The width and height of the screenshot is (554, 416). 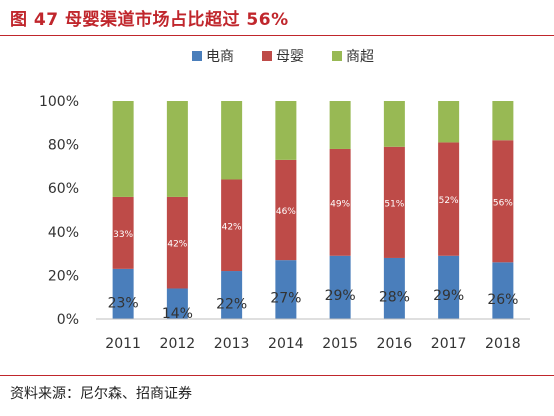 I want to click on x-tick-label: 2013, so click(x=232, y=344).